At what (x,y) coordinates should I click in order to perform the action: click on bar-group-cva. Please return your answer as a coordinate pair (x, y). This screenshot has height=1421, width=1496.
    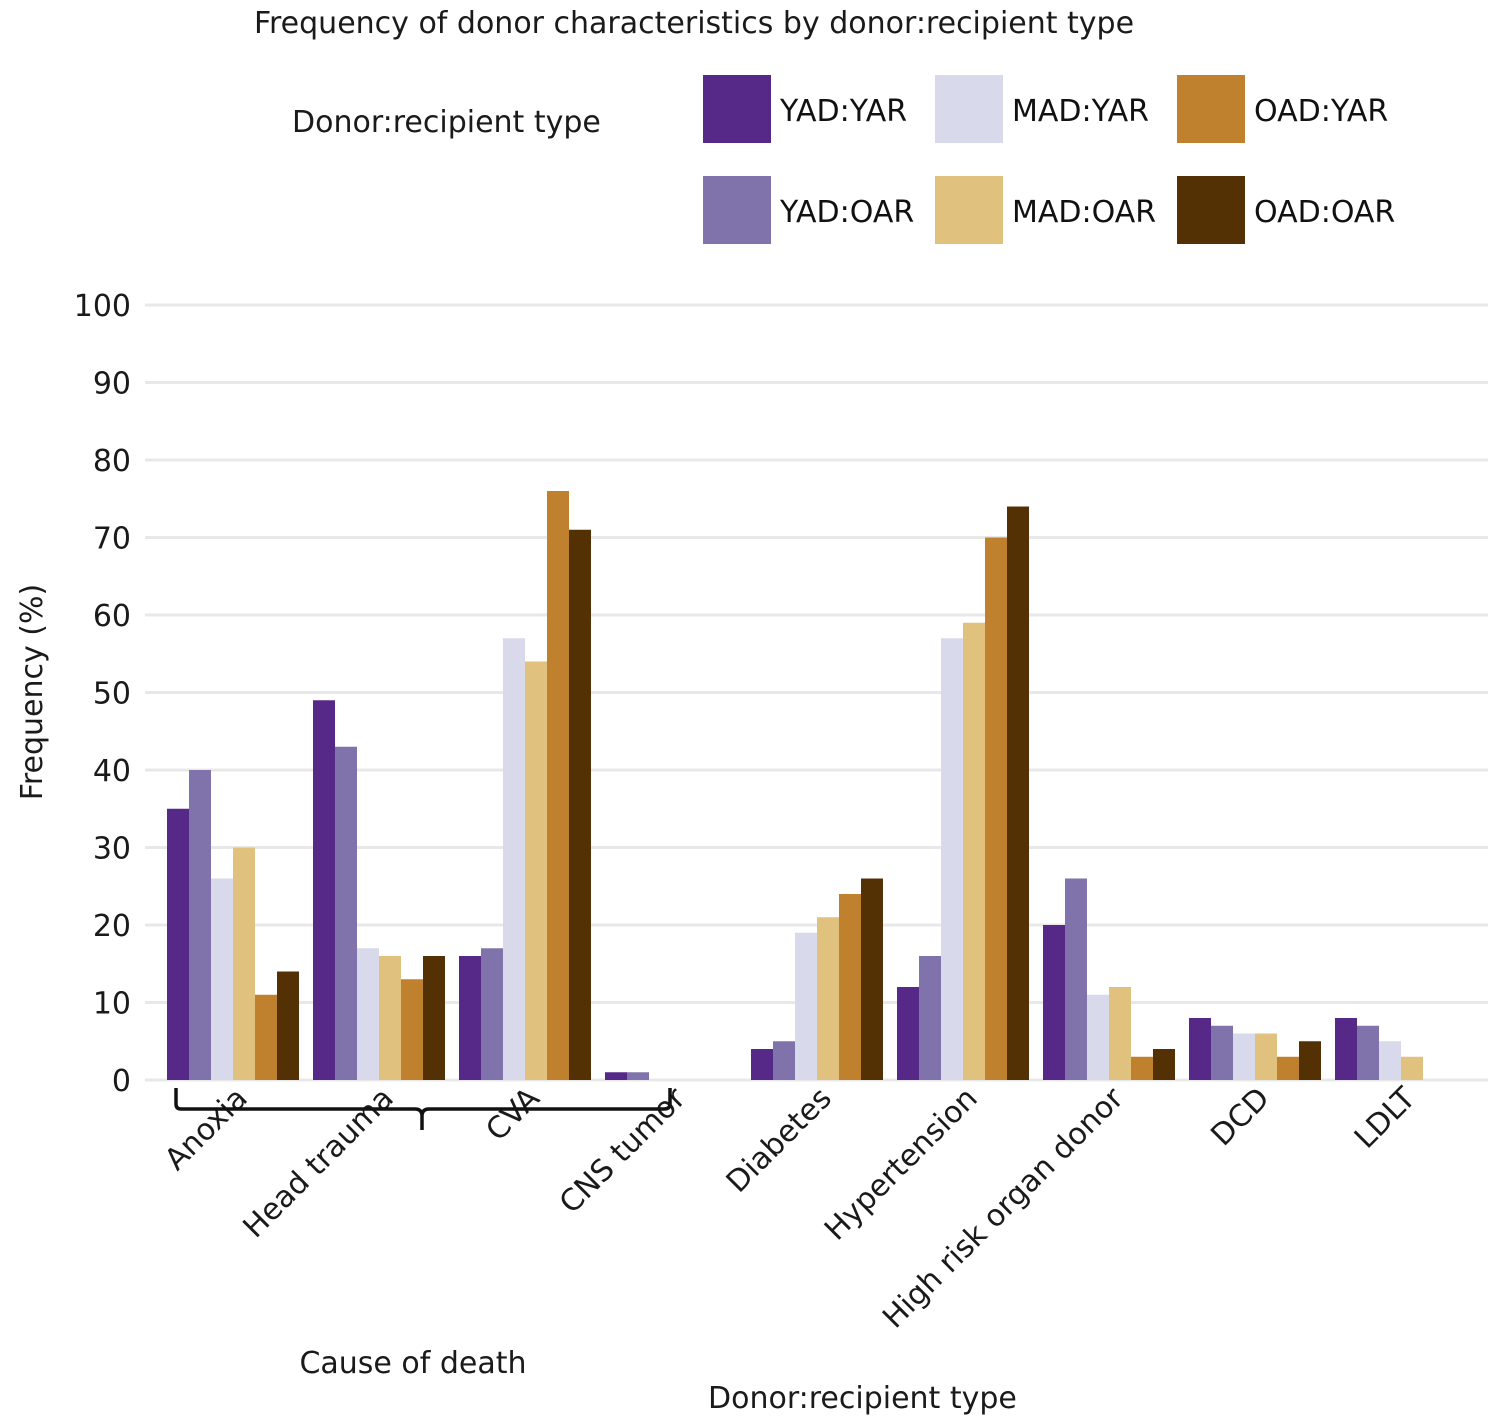
    Looking at the image, I should click on (525, 785).